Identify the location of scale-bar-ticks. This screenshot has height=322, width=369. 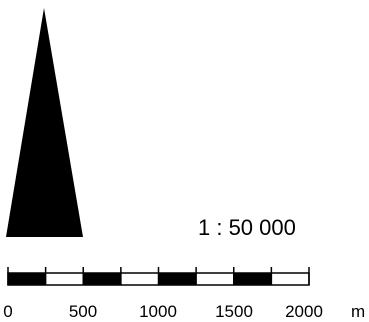
(158, 276).